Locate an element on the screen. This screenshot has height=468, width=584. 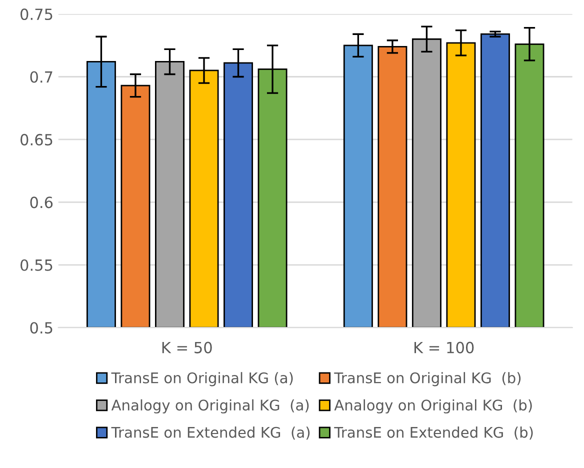
legend-label: TransE on Original KG (b) is located at coordinates (427, 379).